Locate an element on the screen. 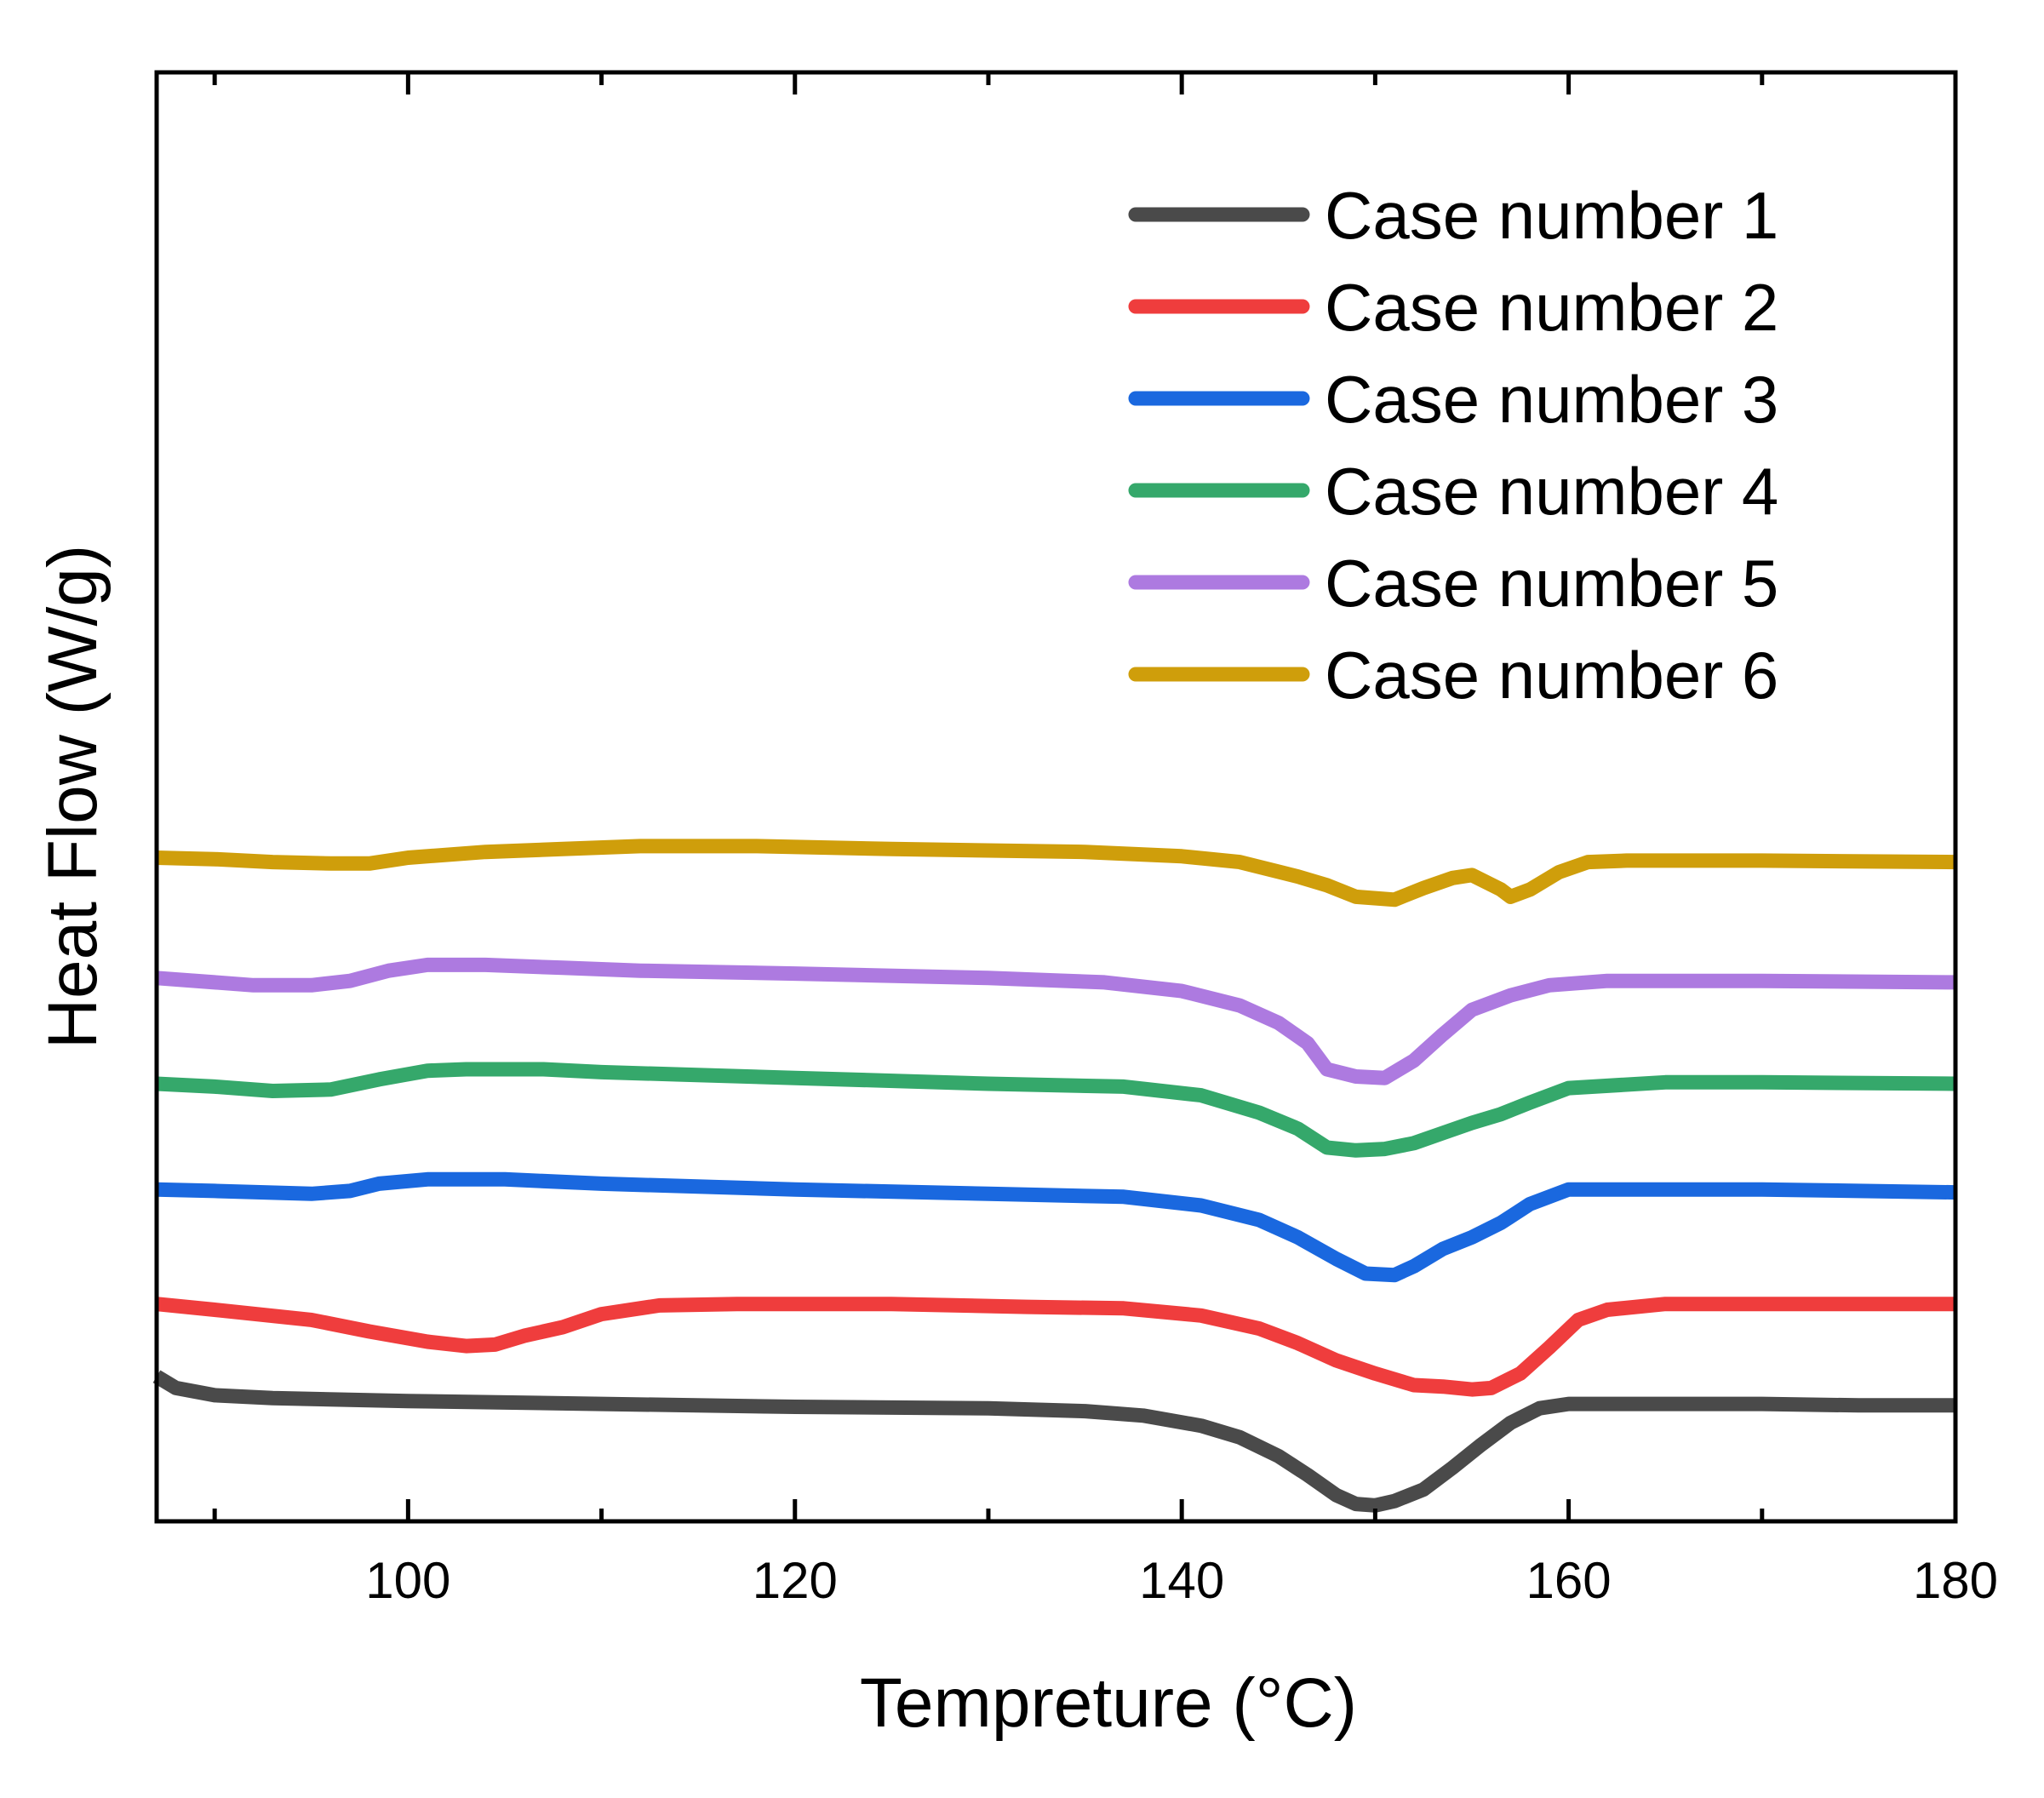  x-tick-label: 100 is located at coordinates (407, 1580).